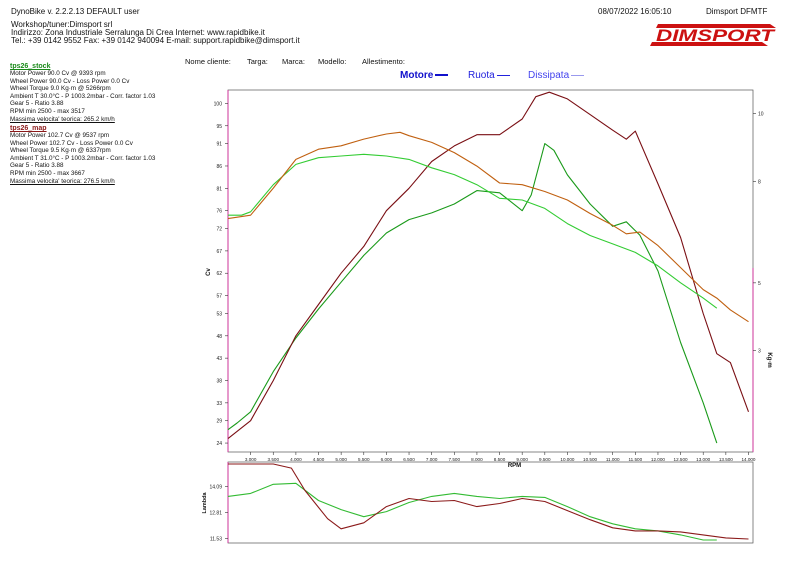 The image size is (800, 570). What do you see at coordinates (514, 466) in the screenshot?
I see `x-axis-label: RPM` at bounding box center [514, 466].